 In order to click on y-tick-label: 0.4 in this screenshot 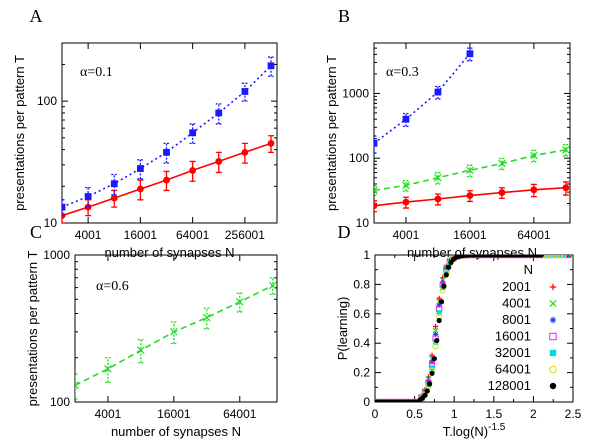, I will do `click(361, 343)`.